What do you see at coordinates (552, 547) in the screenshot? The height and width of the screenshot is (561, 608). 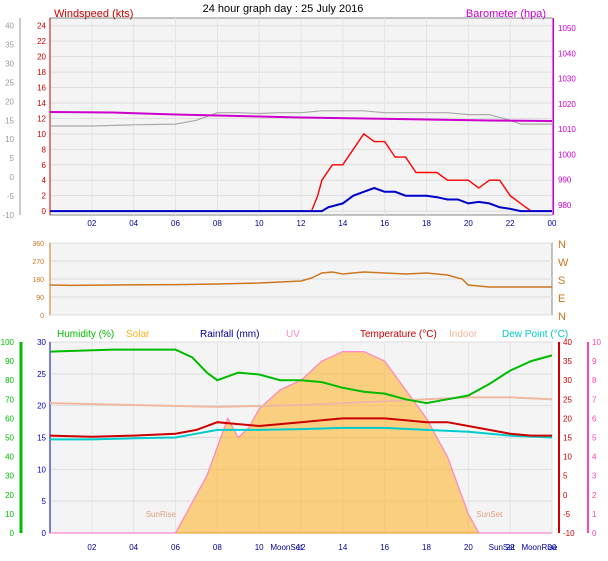 I see `weather-x-tick: 00` at bounding box center [552, 547].